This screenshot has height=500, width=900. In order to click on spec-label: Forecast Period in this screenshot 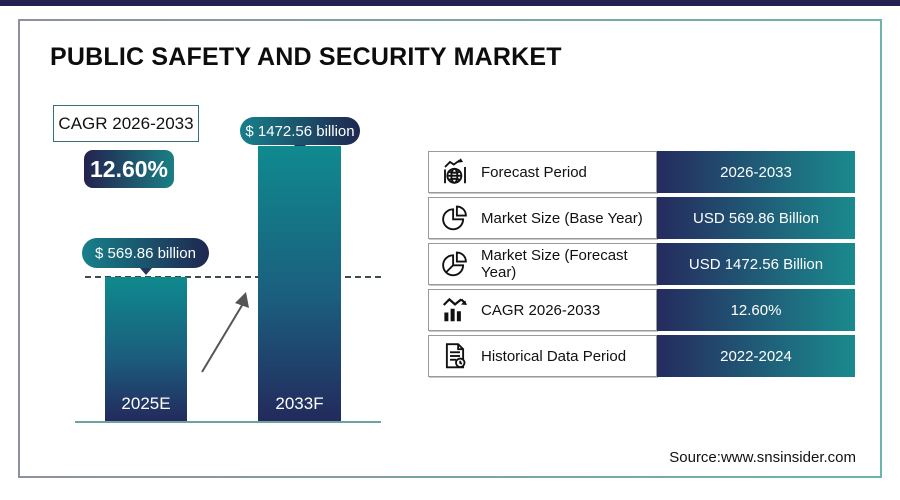, I will do `click(534, 172)`.